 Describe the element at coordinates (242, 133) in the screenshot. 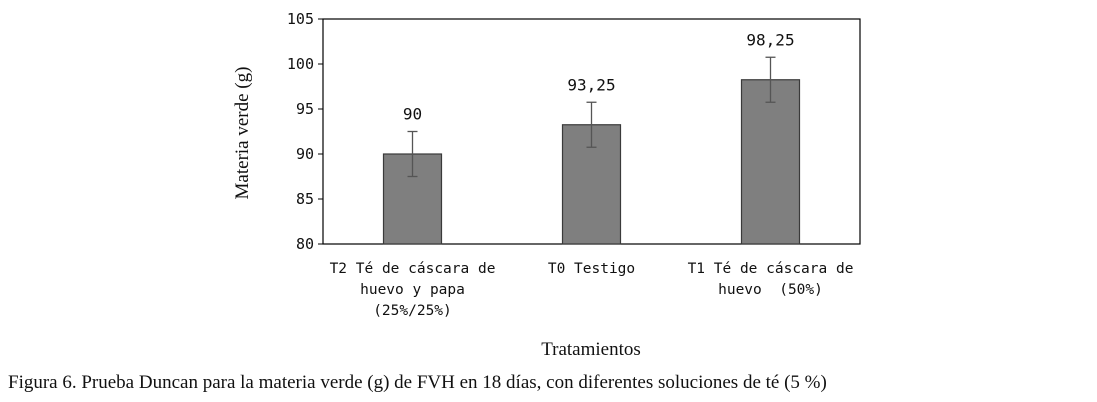

I see `y-axis-title: Materia verde (g)` at that location.